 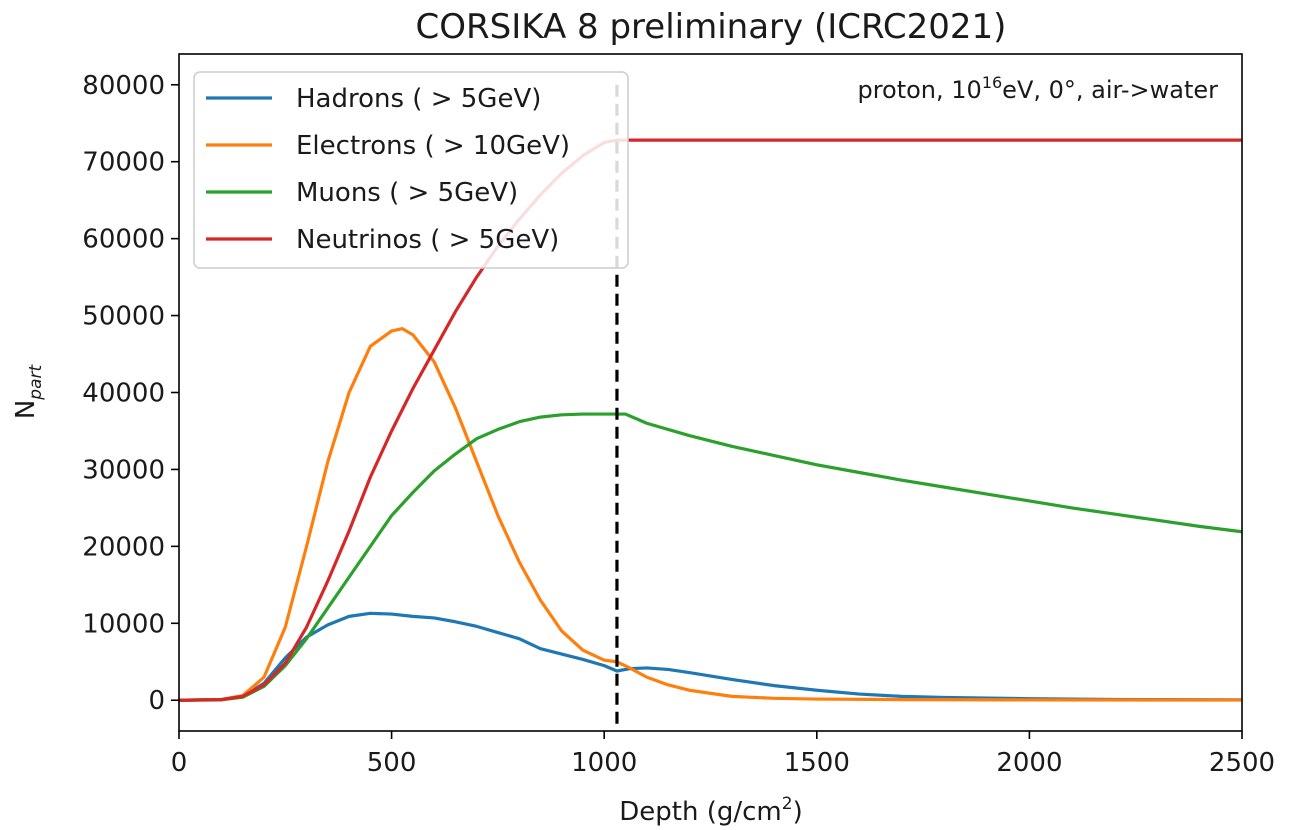 I want to click on y-tick-label: 30000, so click(x=123, y=470).